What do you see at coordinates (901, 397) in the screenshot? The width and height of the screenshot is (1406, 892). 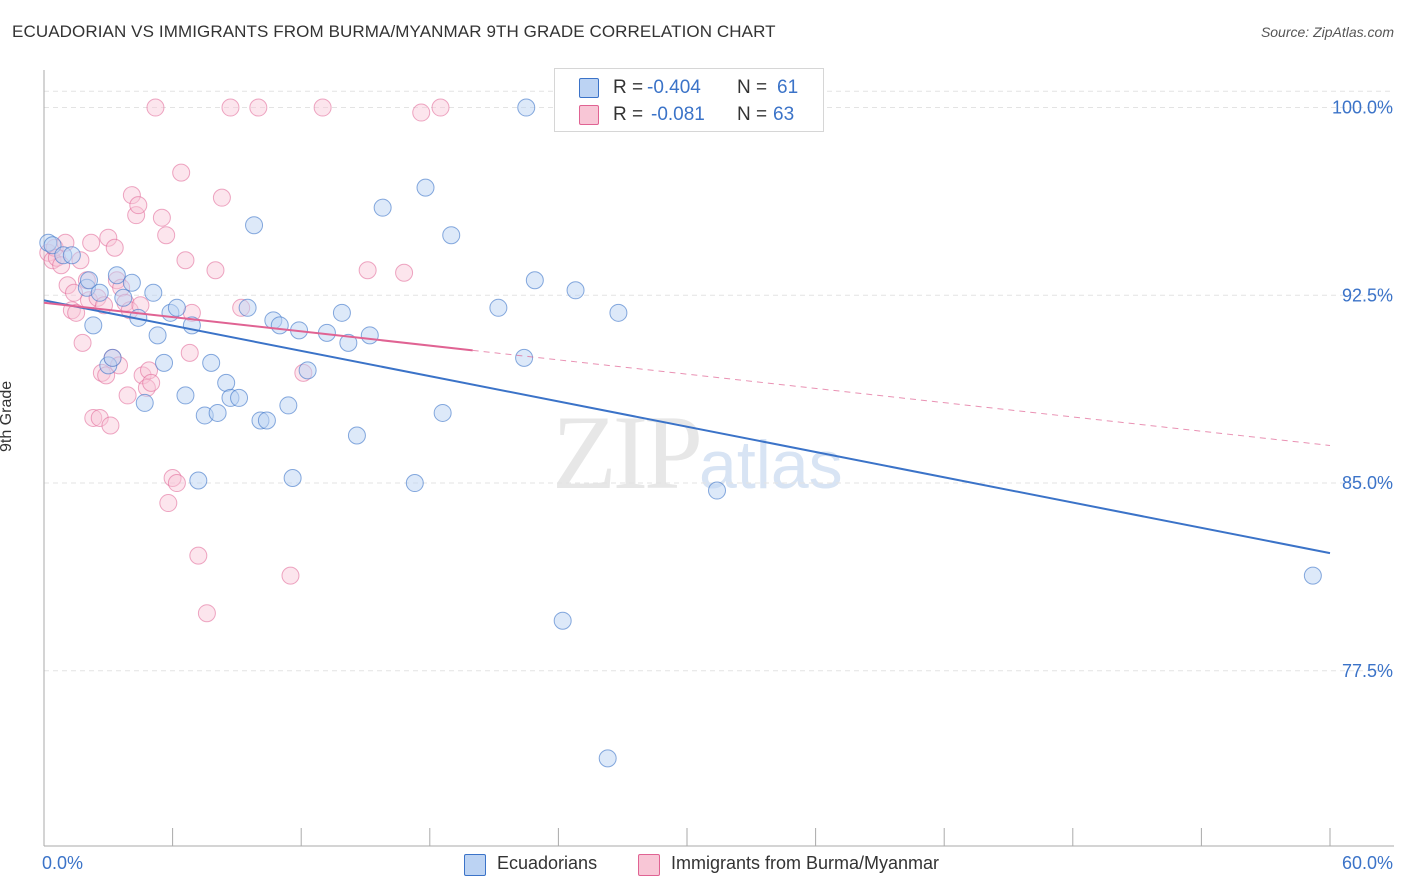 I see `burma-trend-extension` at bounding box center [901, 397].